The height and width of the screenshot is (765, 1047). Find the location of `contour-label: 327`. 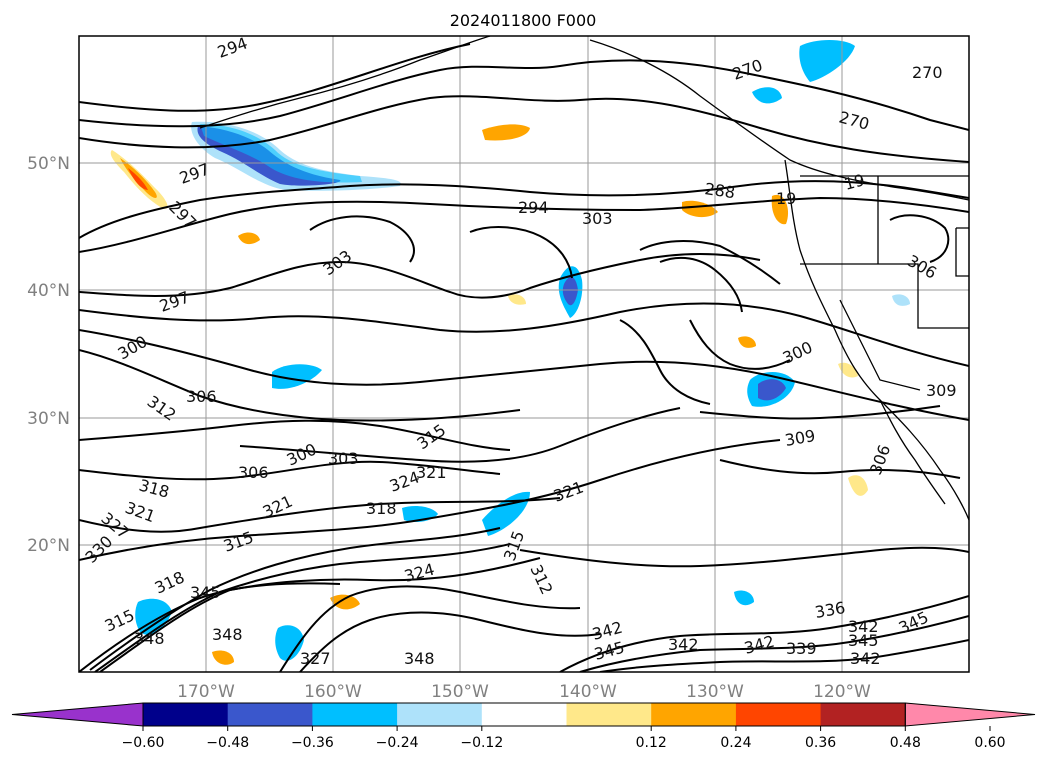

contour-label: 327 is located at coordinates (315, 658).